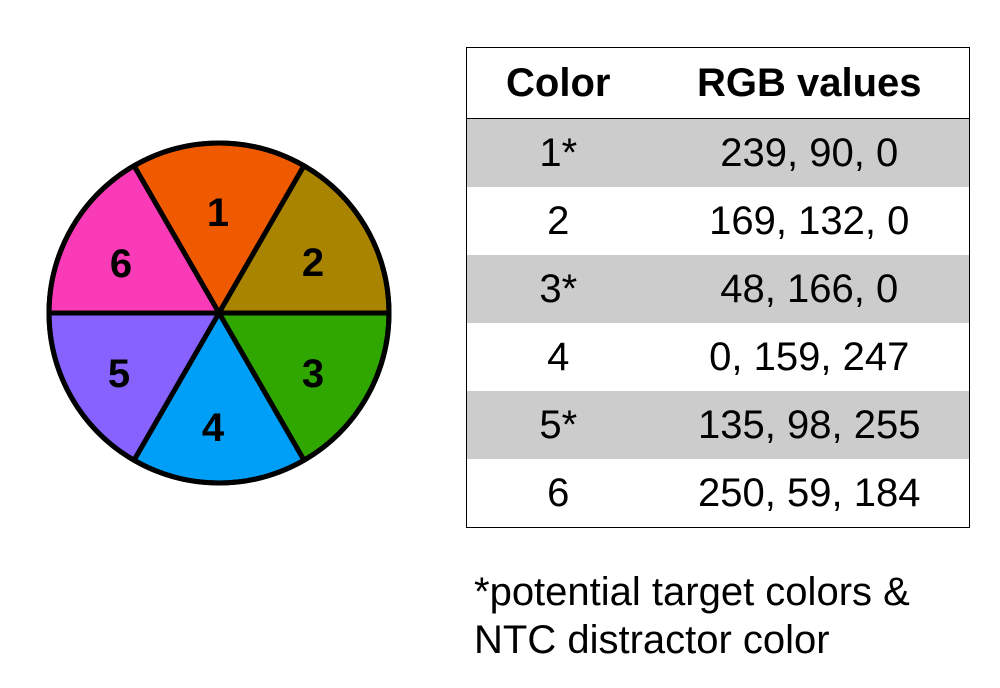  I want to click on rgb-cell: 239, 90, 0, so click(809, 152).